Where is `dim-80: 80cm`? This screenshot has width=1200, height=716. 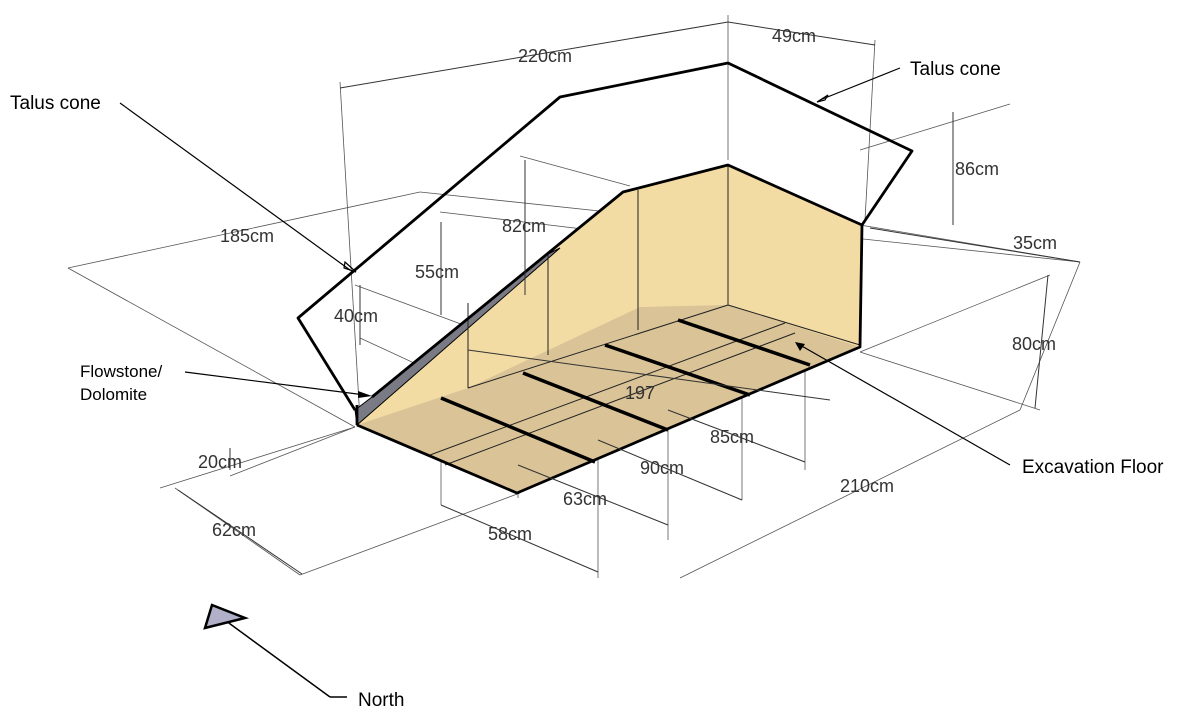 dim-80: 80cm is located at coordinates (1034, 344).